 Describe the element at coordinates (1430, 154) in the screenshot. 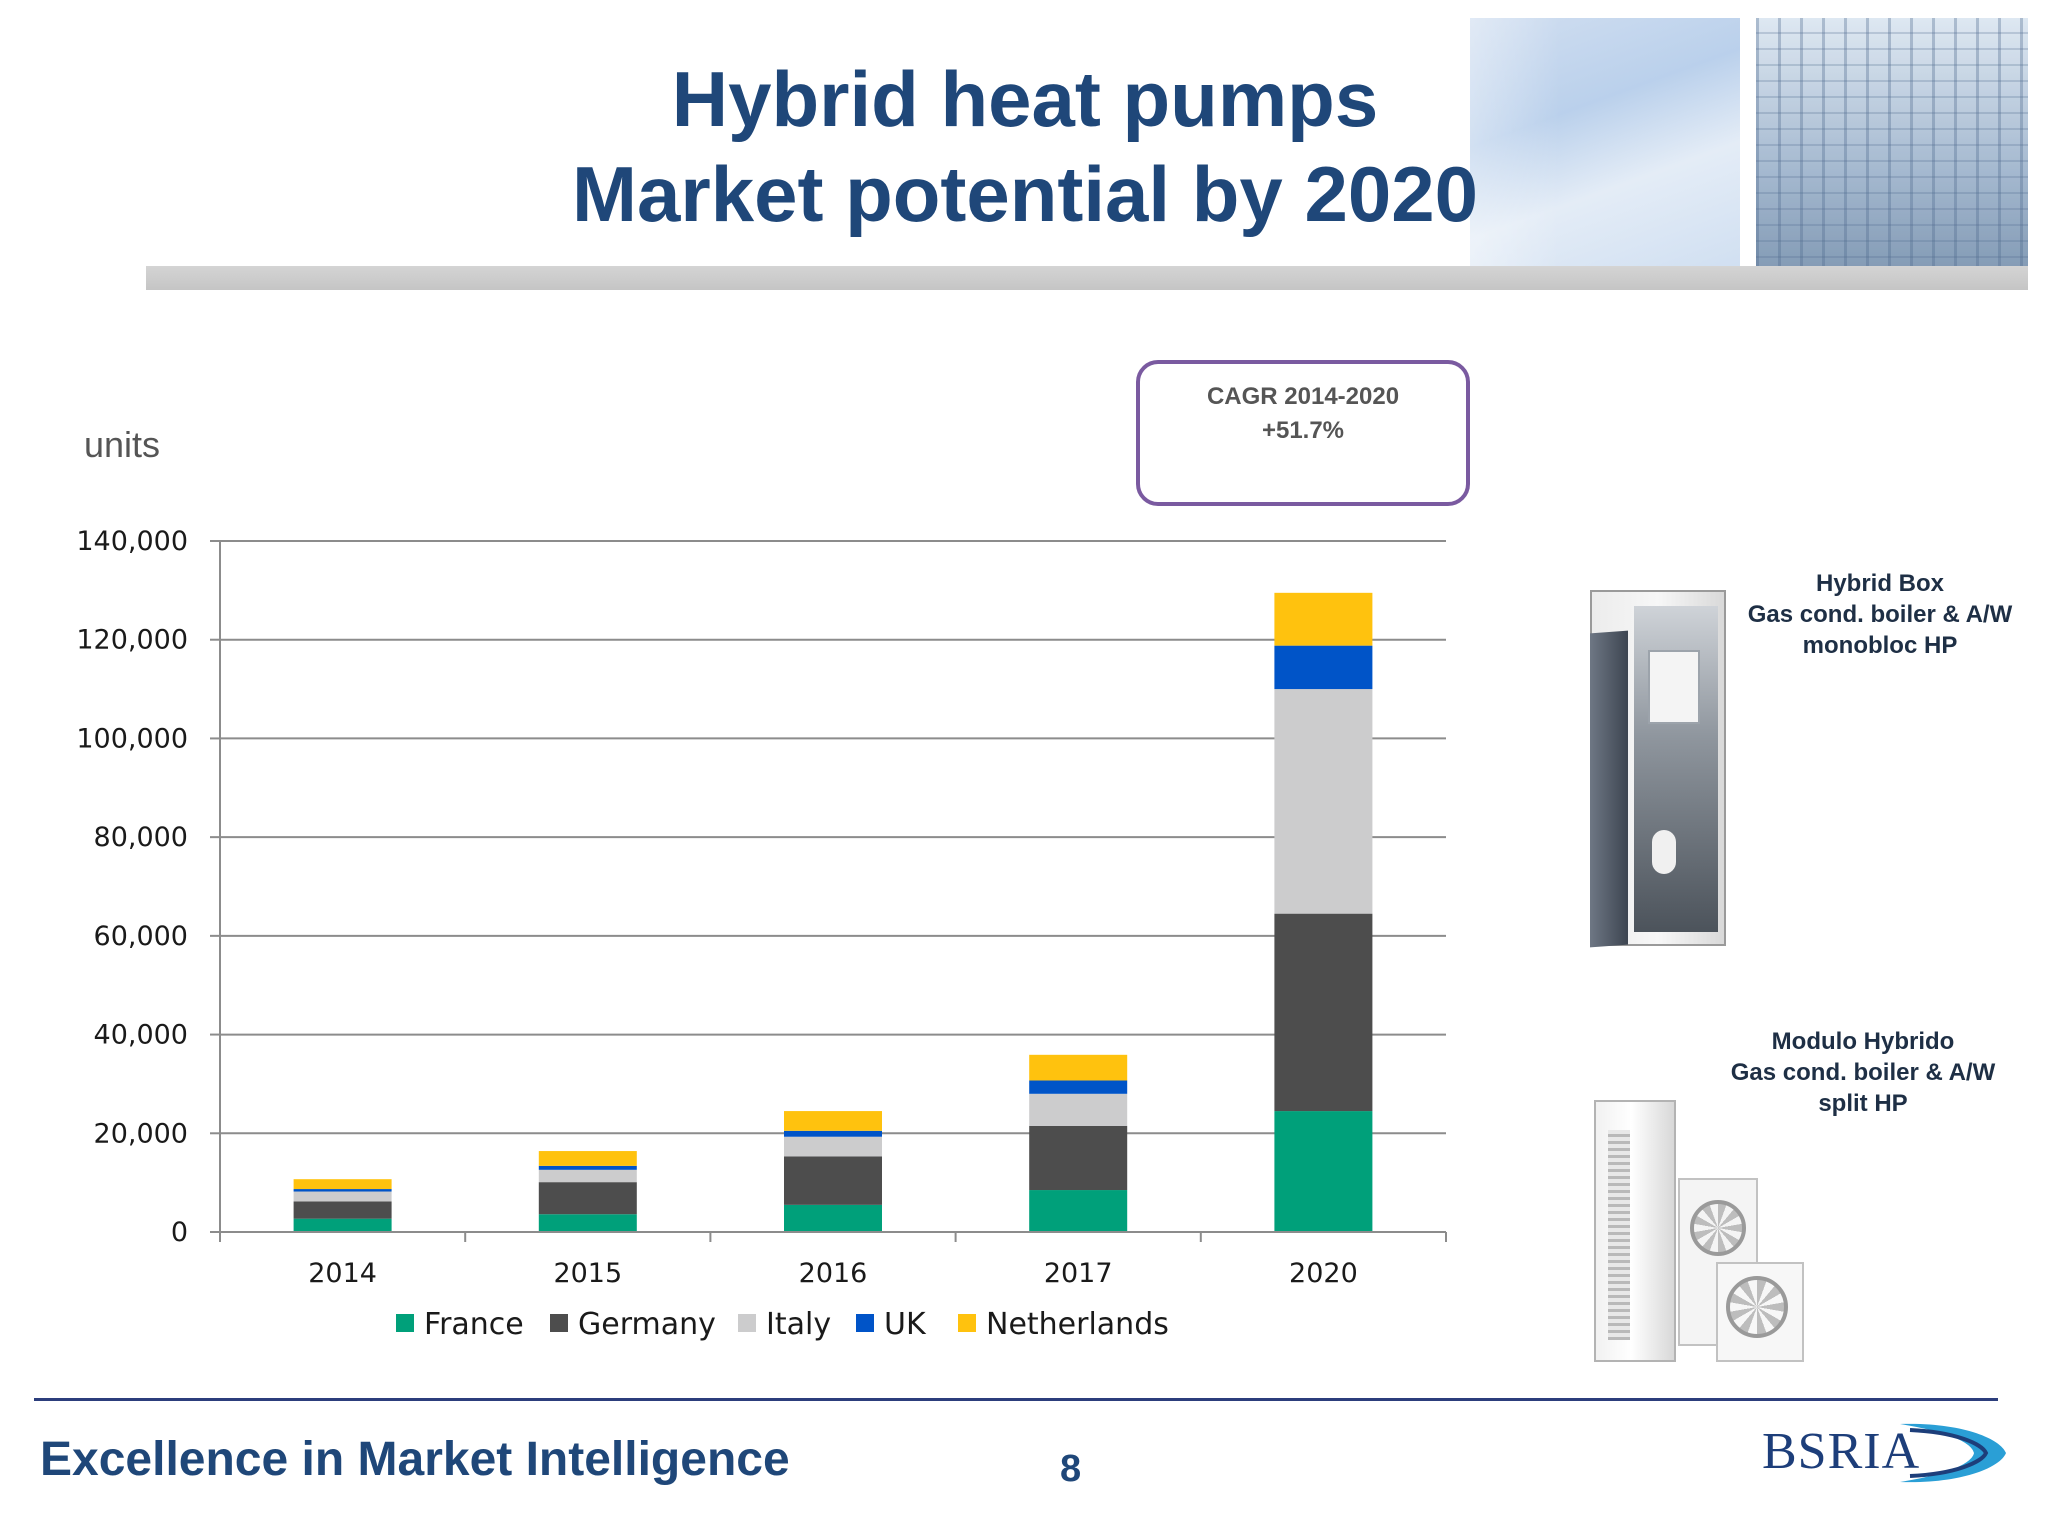

I see `header-image-fade` at that location.